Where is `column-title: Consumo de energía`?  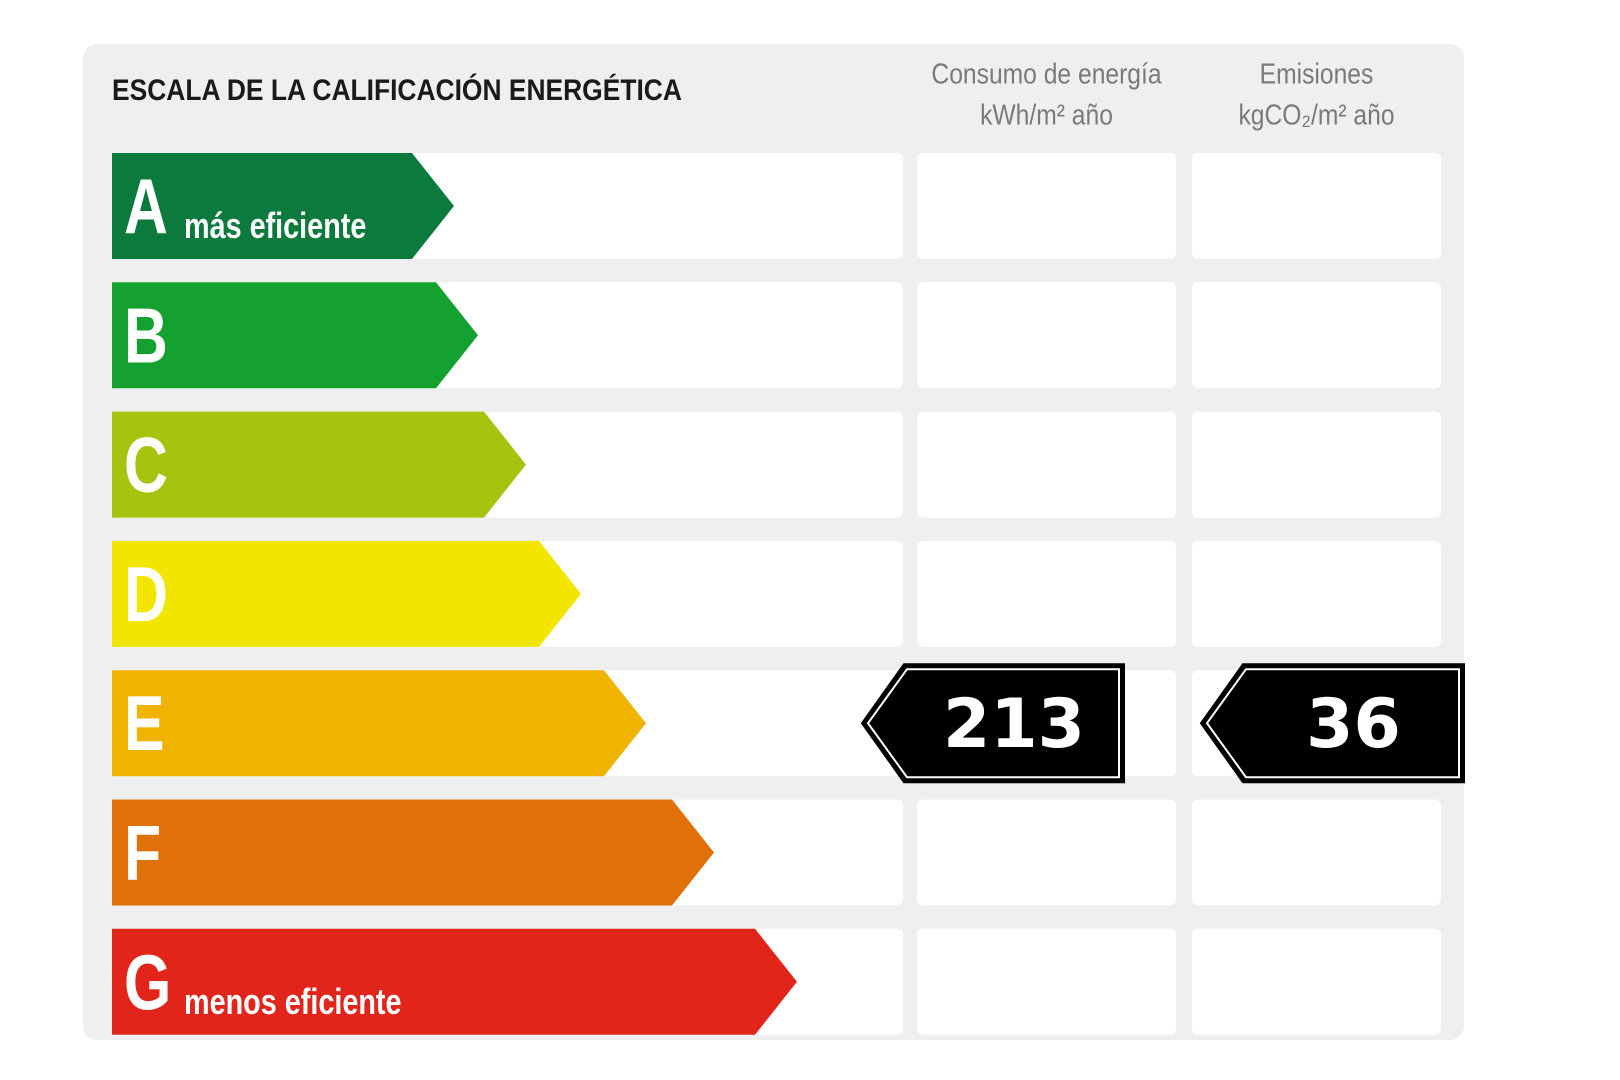 column-title: Consumo de energía is located at coordinates (1046, 74).